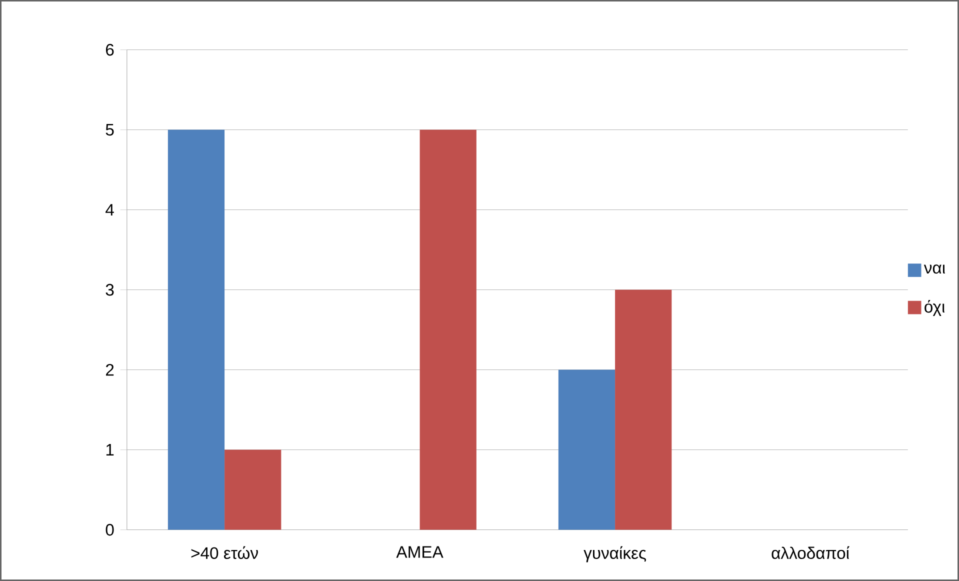 The height and width of the screenshot is (581, 959). I want to click on y-tick-label: 4, so click(110, 210).